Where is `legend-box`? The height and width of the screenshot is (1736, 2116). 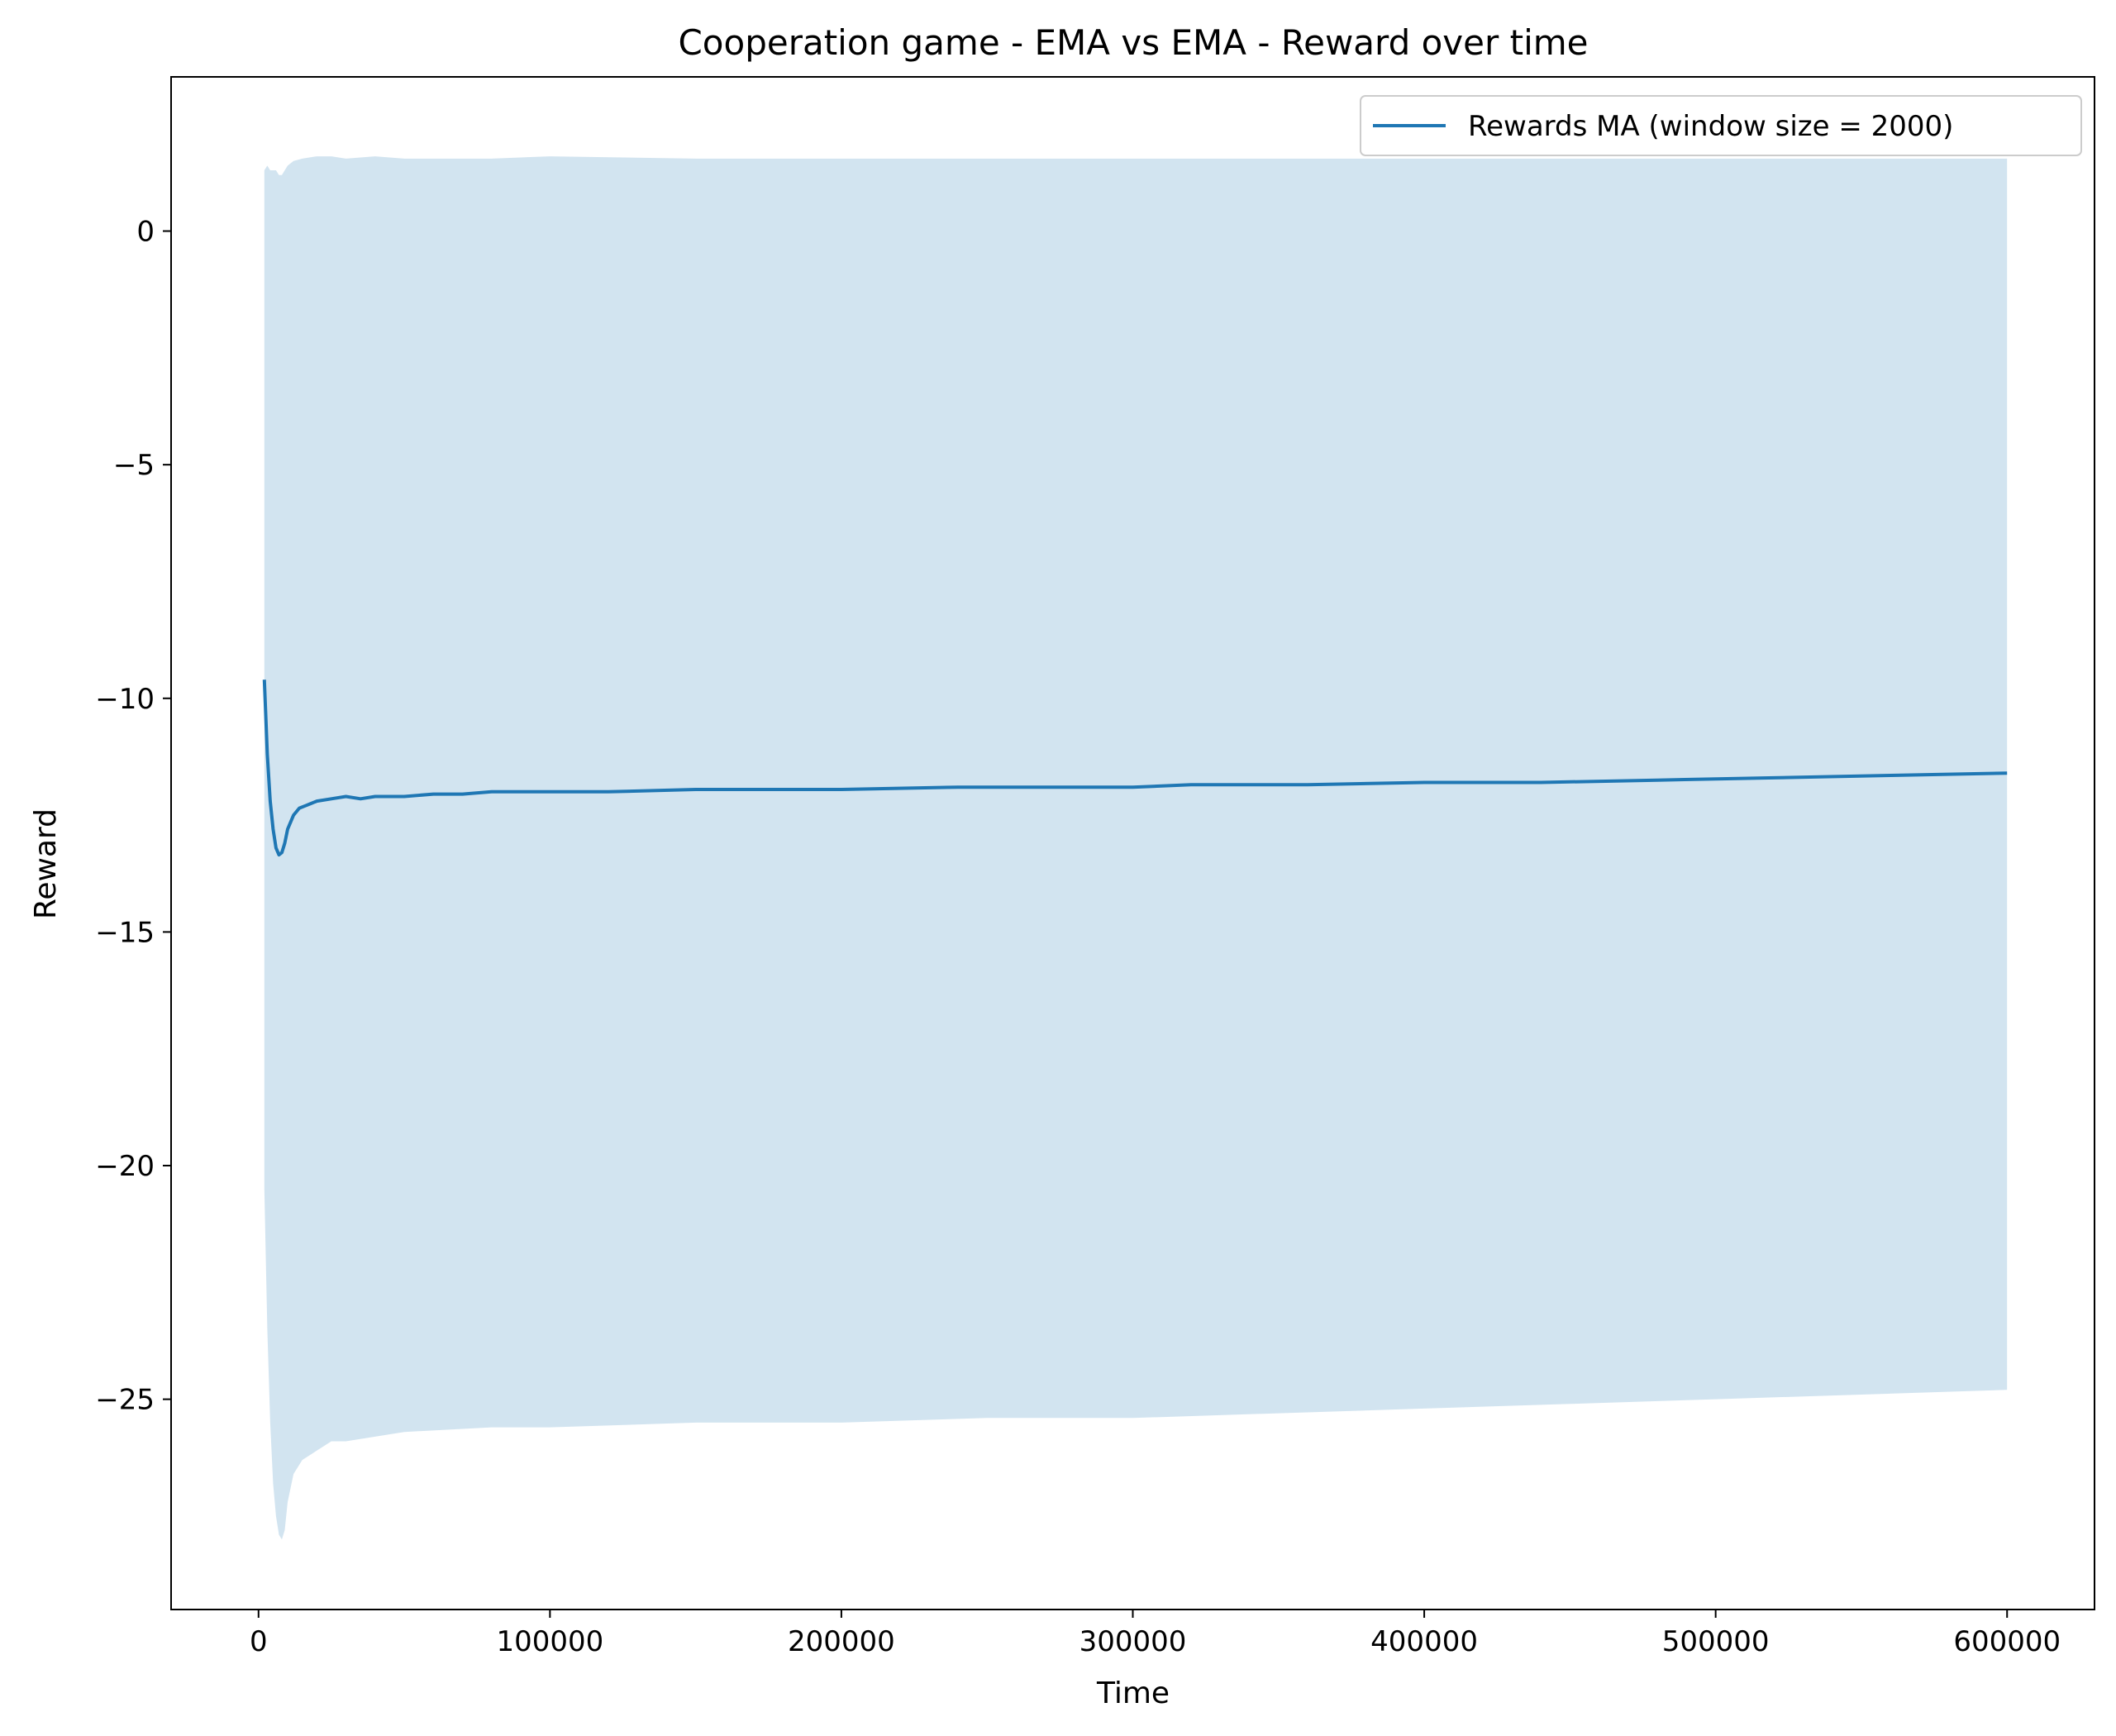
legend-box is located at coordinates (1721, 125).